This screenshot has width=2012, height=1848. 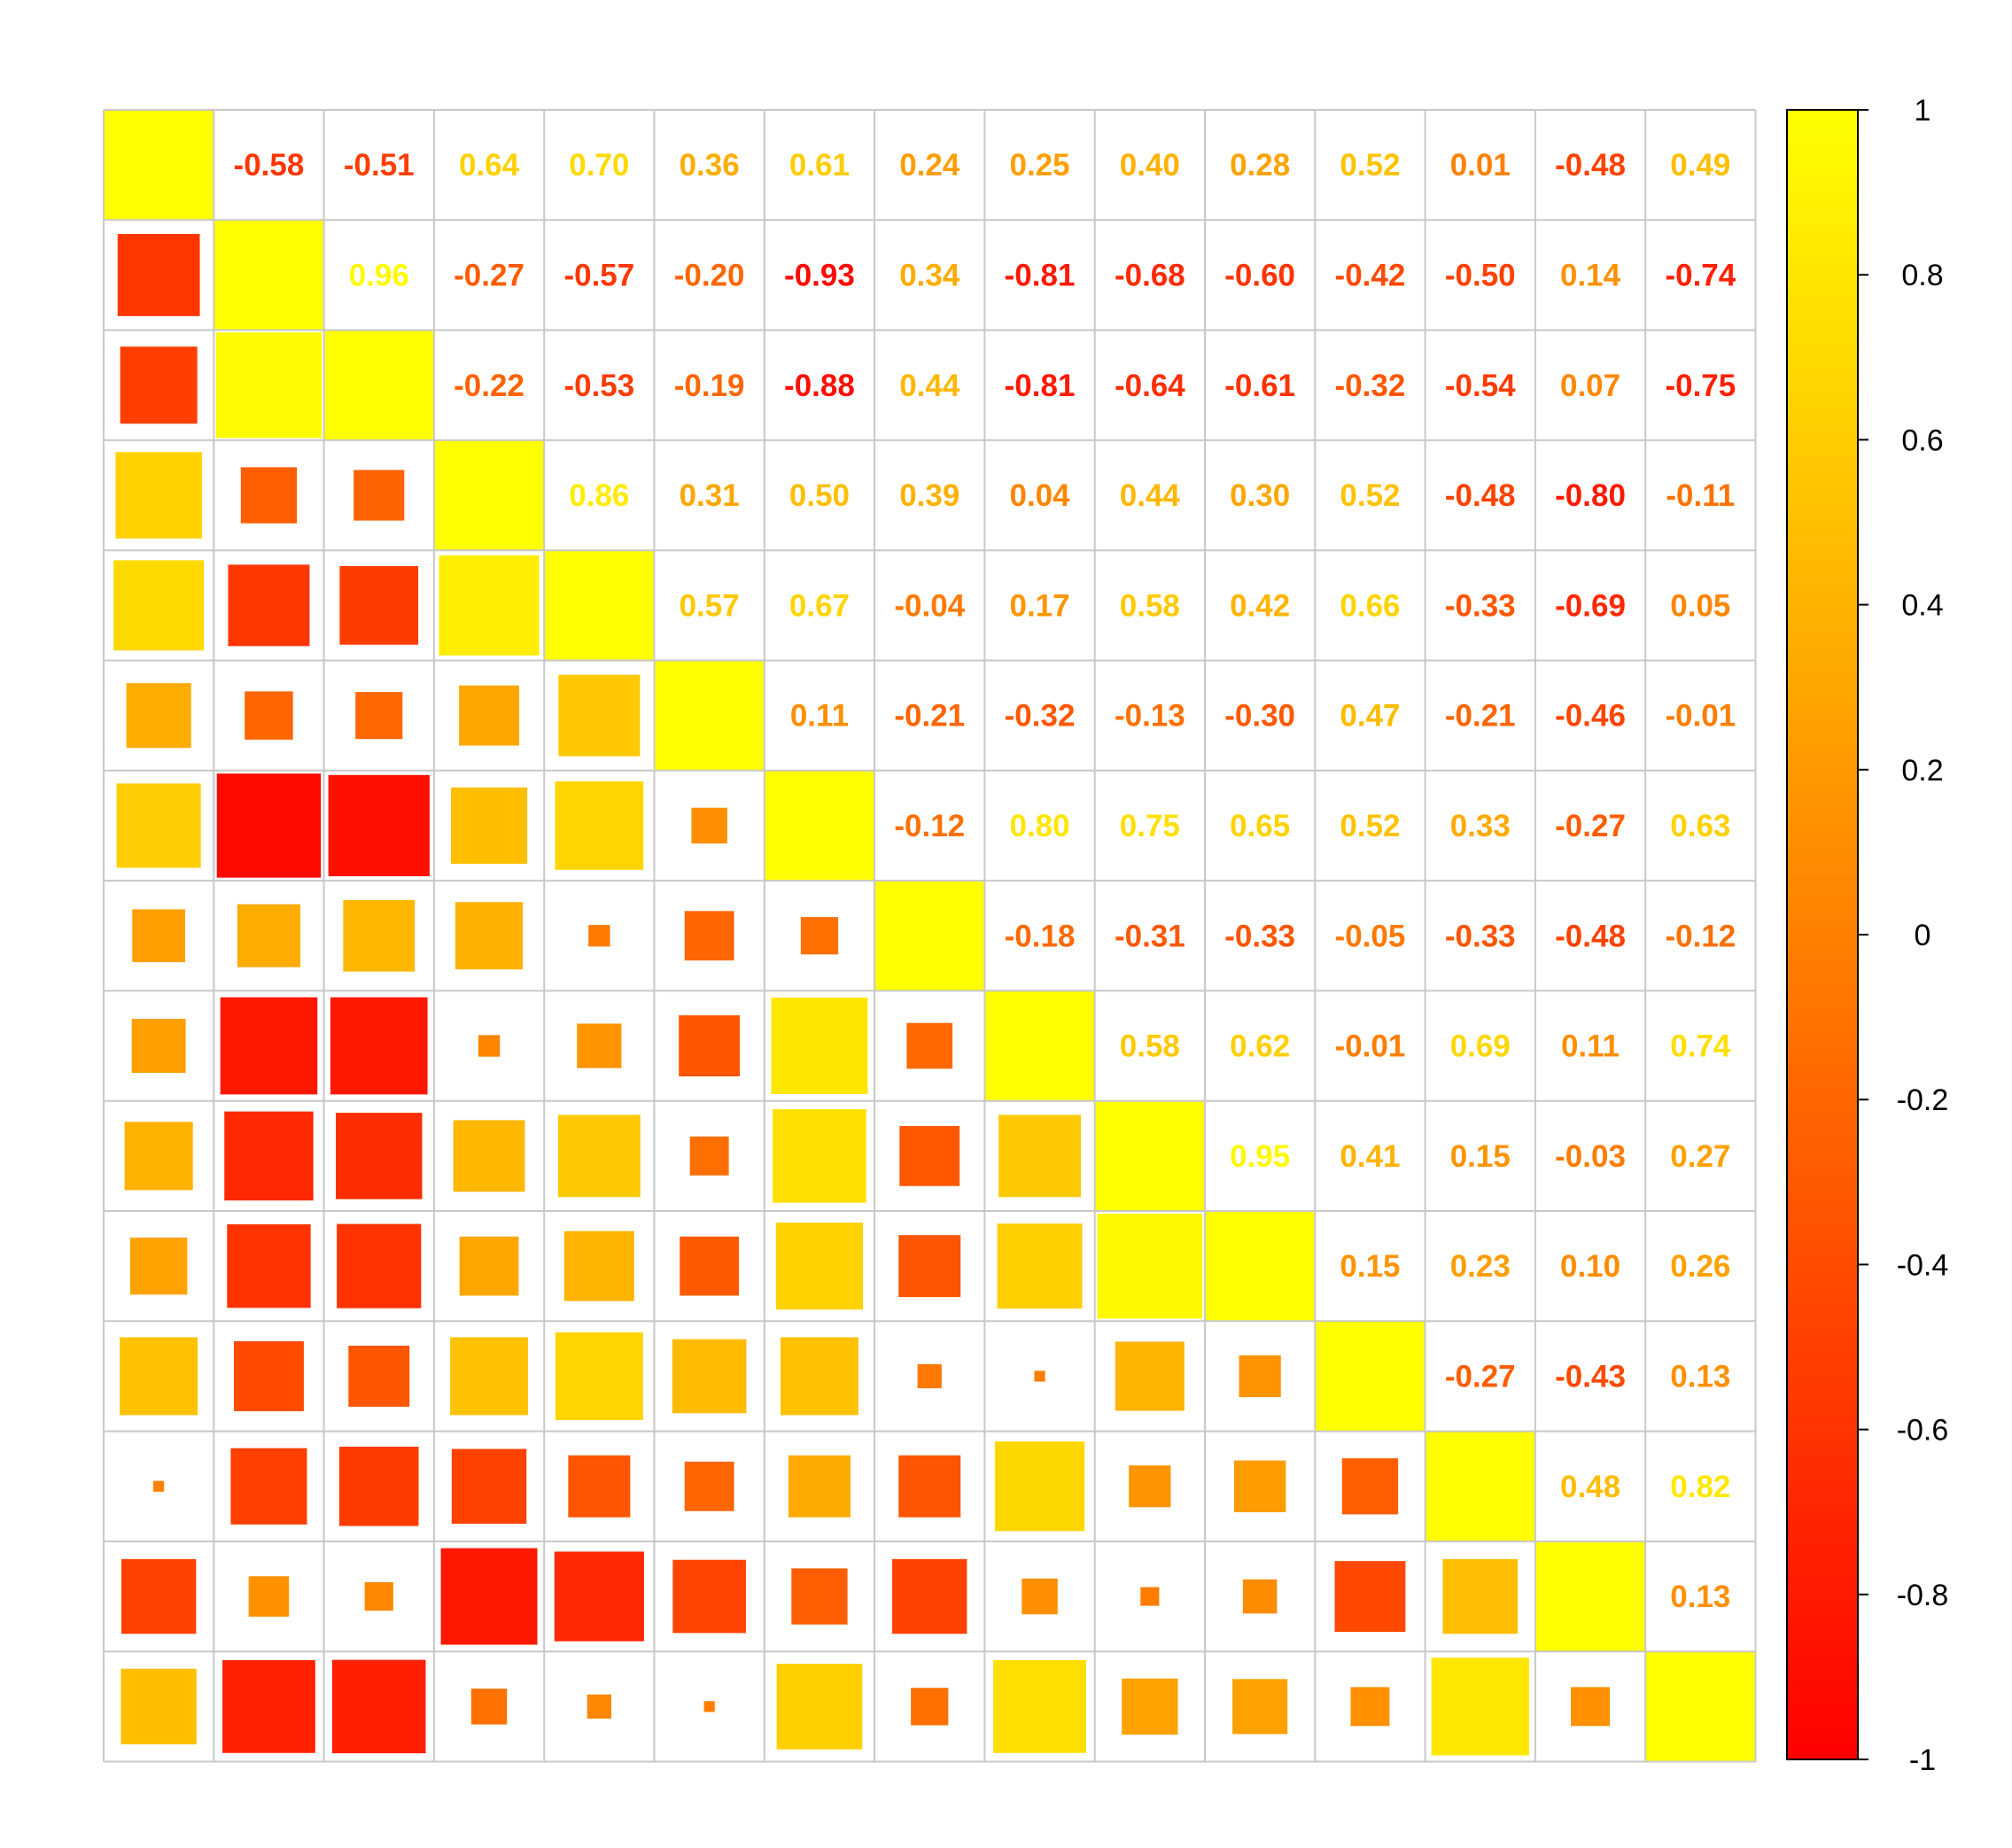 I want to click on correlation-label: 0.11, so click(x=1590, y=1047).